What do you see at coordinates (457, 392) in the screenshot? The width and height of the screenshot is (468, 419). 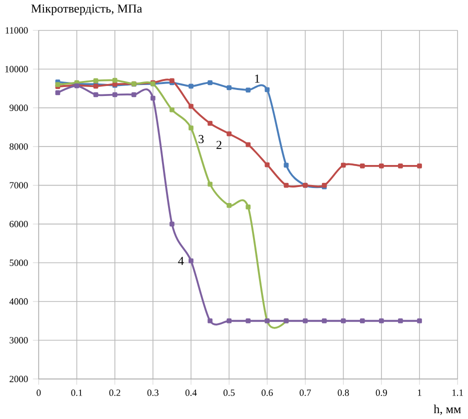 I see `x-tick-label: 1.1` at bounding box center [457, 392].